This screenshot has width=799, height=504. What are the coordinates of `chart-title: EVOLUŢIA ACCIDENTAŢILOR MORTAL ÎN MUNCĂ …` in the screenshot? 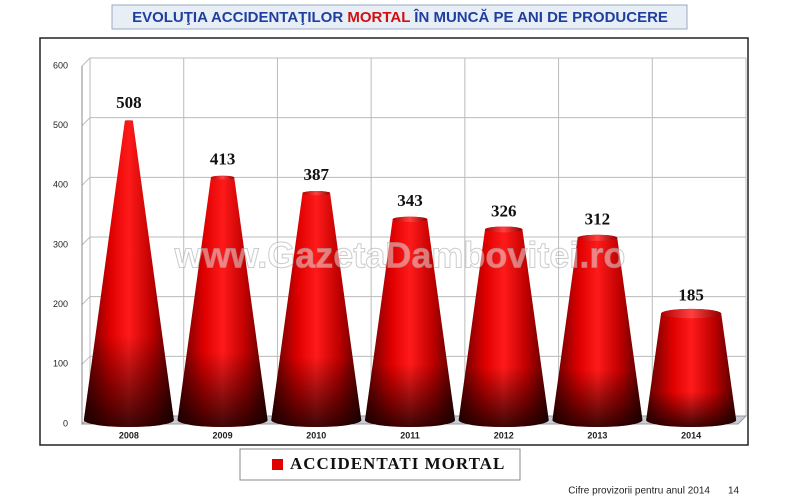 It's located at (400, 17).